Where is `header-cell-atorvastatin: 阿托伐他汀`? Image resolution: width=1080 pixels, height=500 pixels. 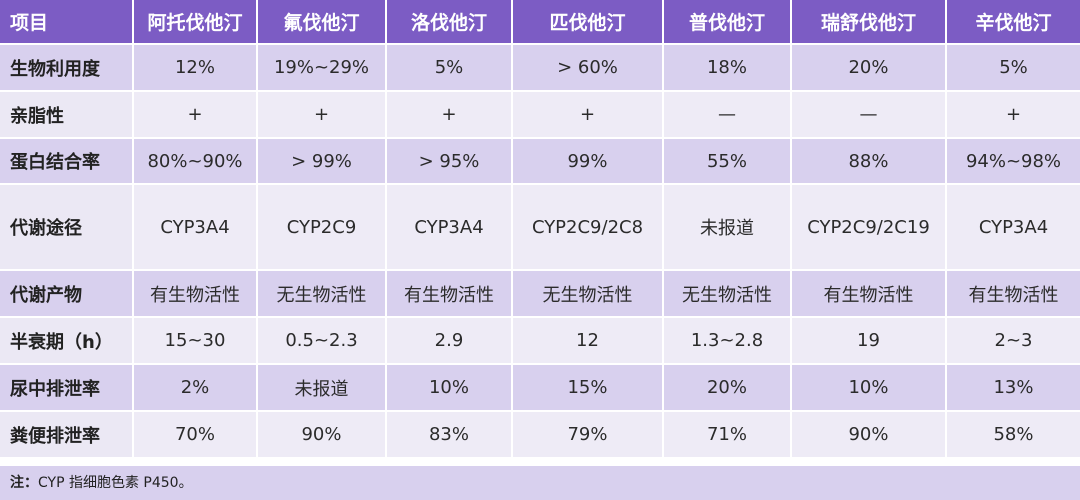 header-cell-atorvastatin: 阿托伐他汀 is located at coordinates (195, 22).